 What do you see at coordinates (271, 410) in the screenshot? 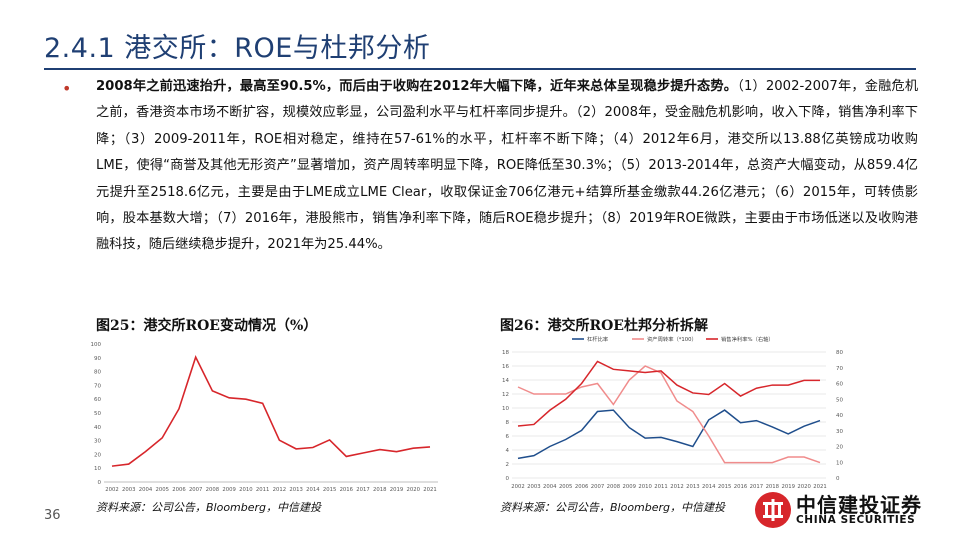
I see `roe-series-line` at bounding box center [271, 410].